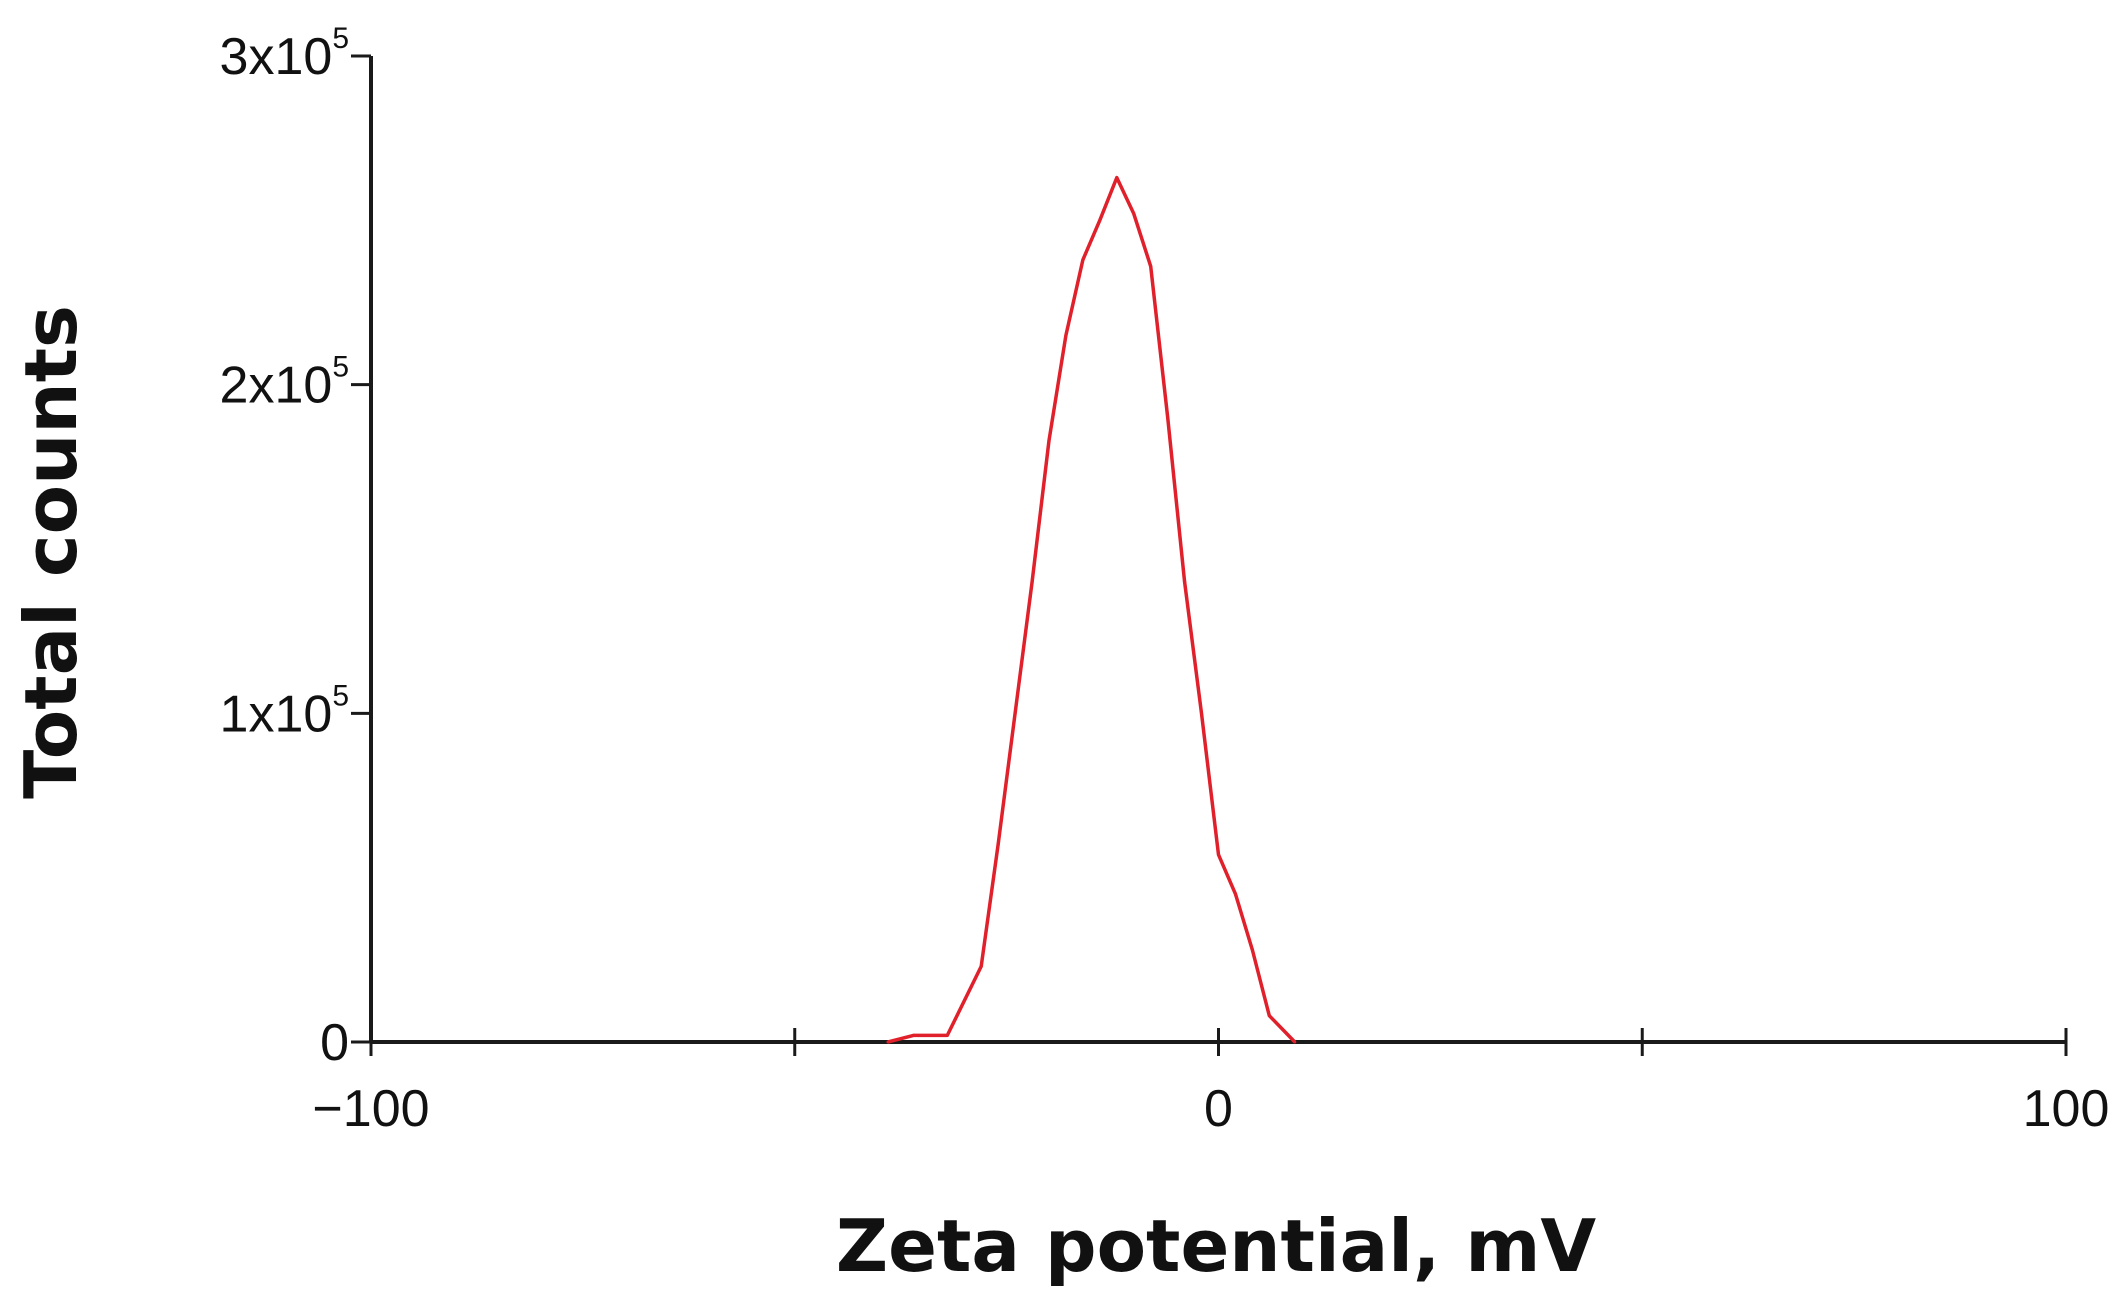  I want to click on y-axis-title: Total counts, so click(51, 552).